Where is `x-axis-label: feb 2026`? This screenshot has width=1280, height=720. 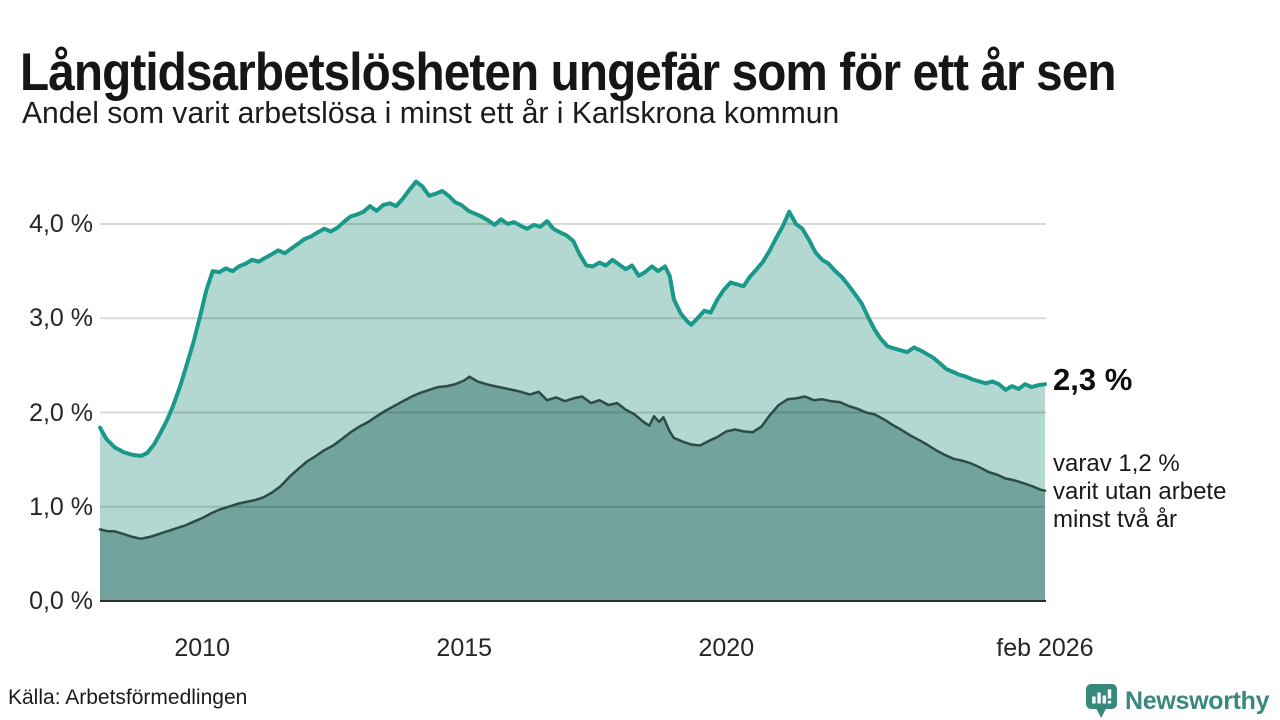
x-axis-label: feb 2026 is located at coordinates (1045, 648).